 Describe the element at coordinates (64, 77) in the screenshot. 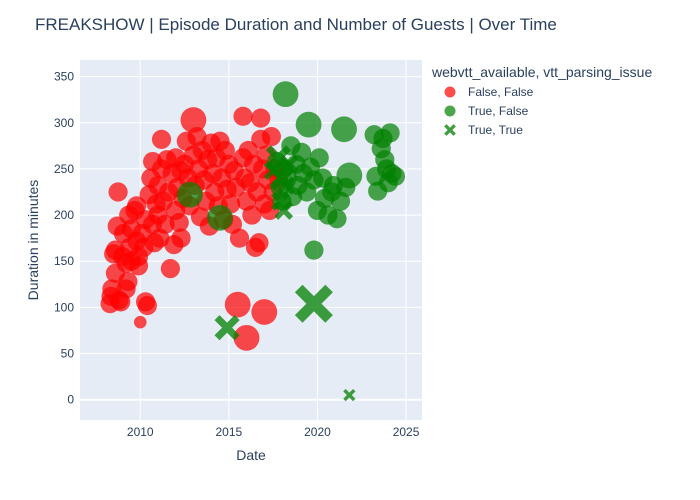

I see `y-tick-label: 350` at that location.